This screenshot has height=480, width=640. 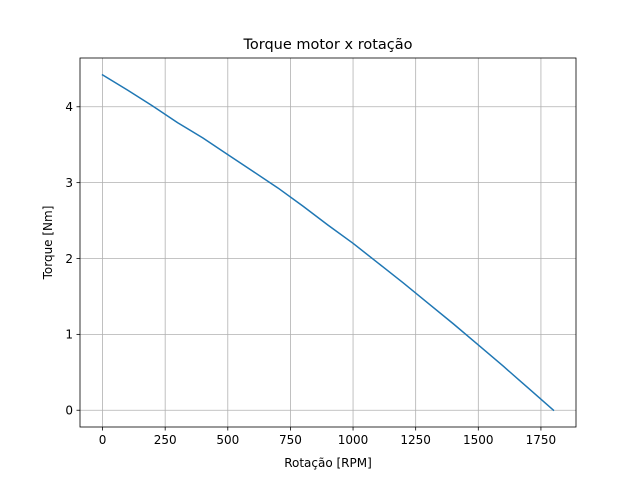 What do you see at coordinates (103, 440) in the screenshot?
I see `x-tick-label: 0` at bounding box center [103, 440].